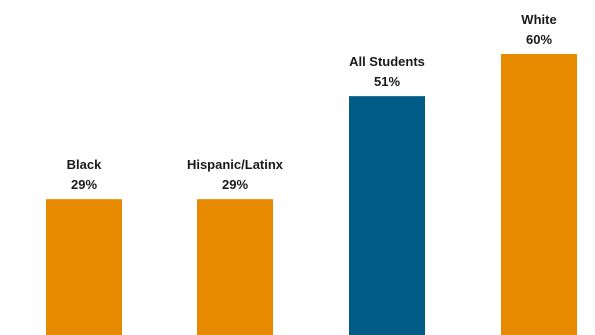 The width and height of the screenshot is (595, 335). I want to click on category-label: Black, so click(84, 164).